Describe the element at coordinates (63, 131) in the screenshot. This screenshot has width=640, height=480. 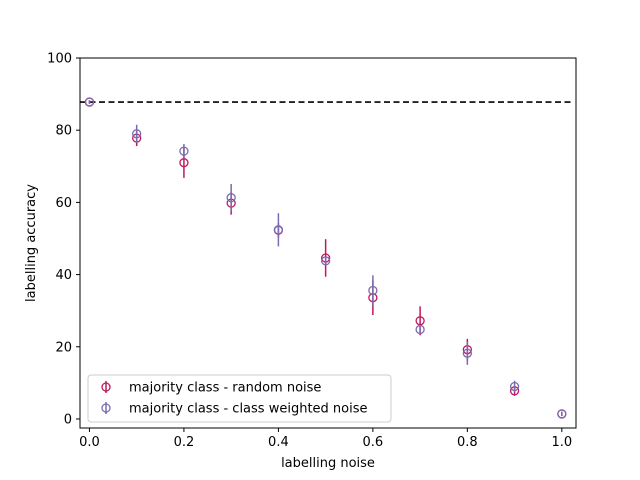
I see `y-tick-label: 80` at that location.